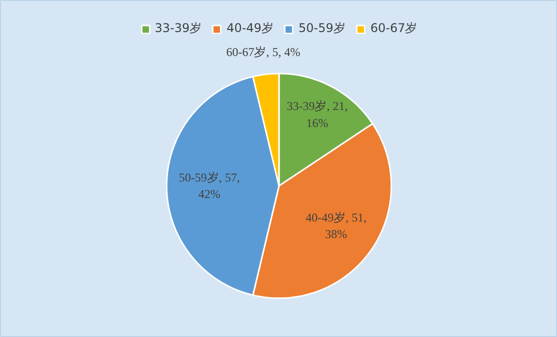 This screenshot has width=557, height=337. I want to click on data-label: 33-39岁, 21, 16%, so click(317, 114).